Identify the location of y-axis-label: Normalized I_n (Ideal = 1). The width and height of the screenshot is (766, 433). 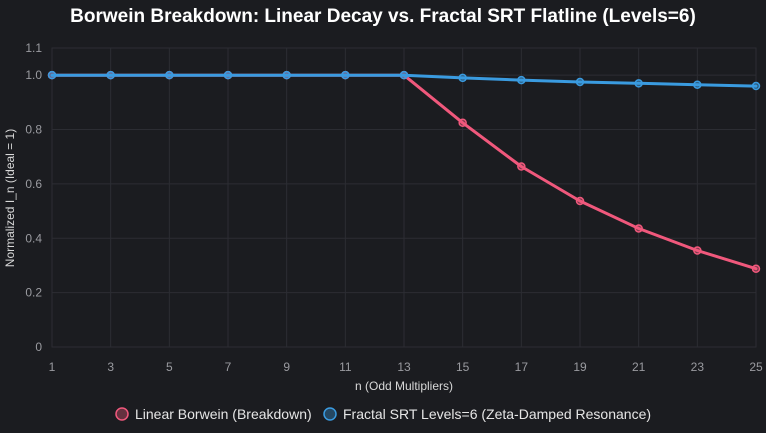
(10, 198).